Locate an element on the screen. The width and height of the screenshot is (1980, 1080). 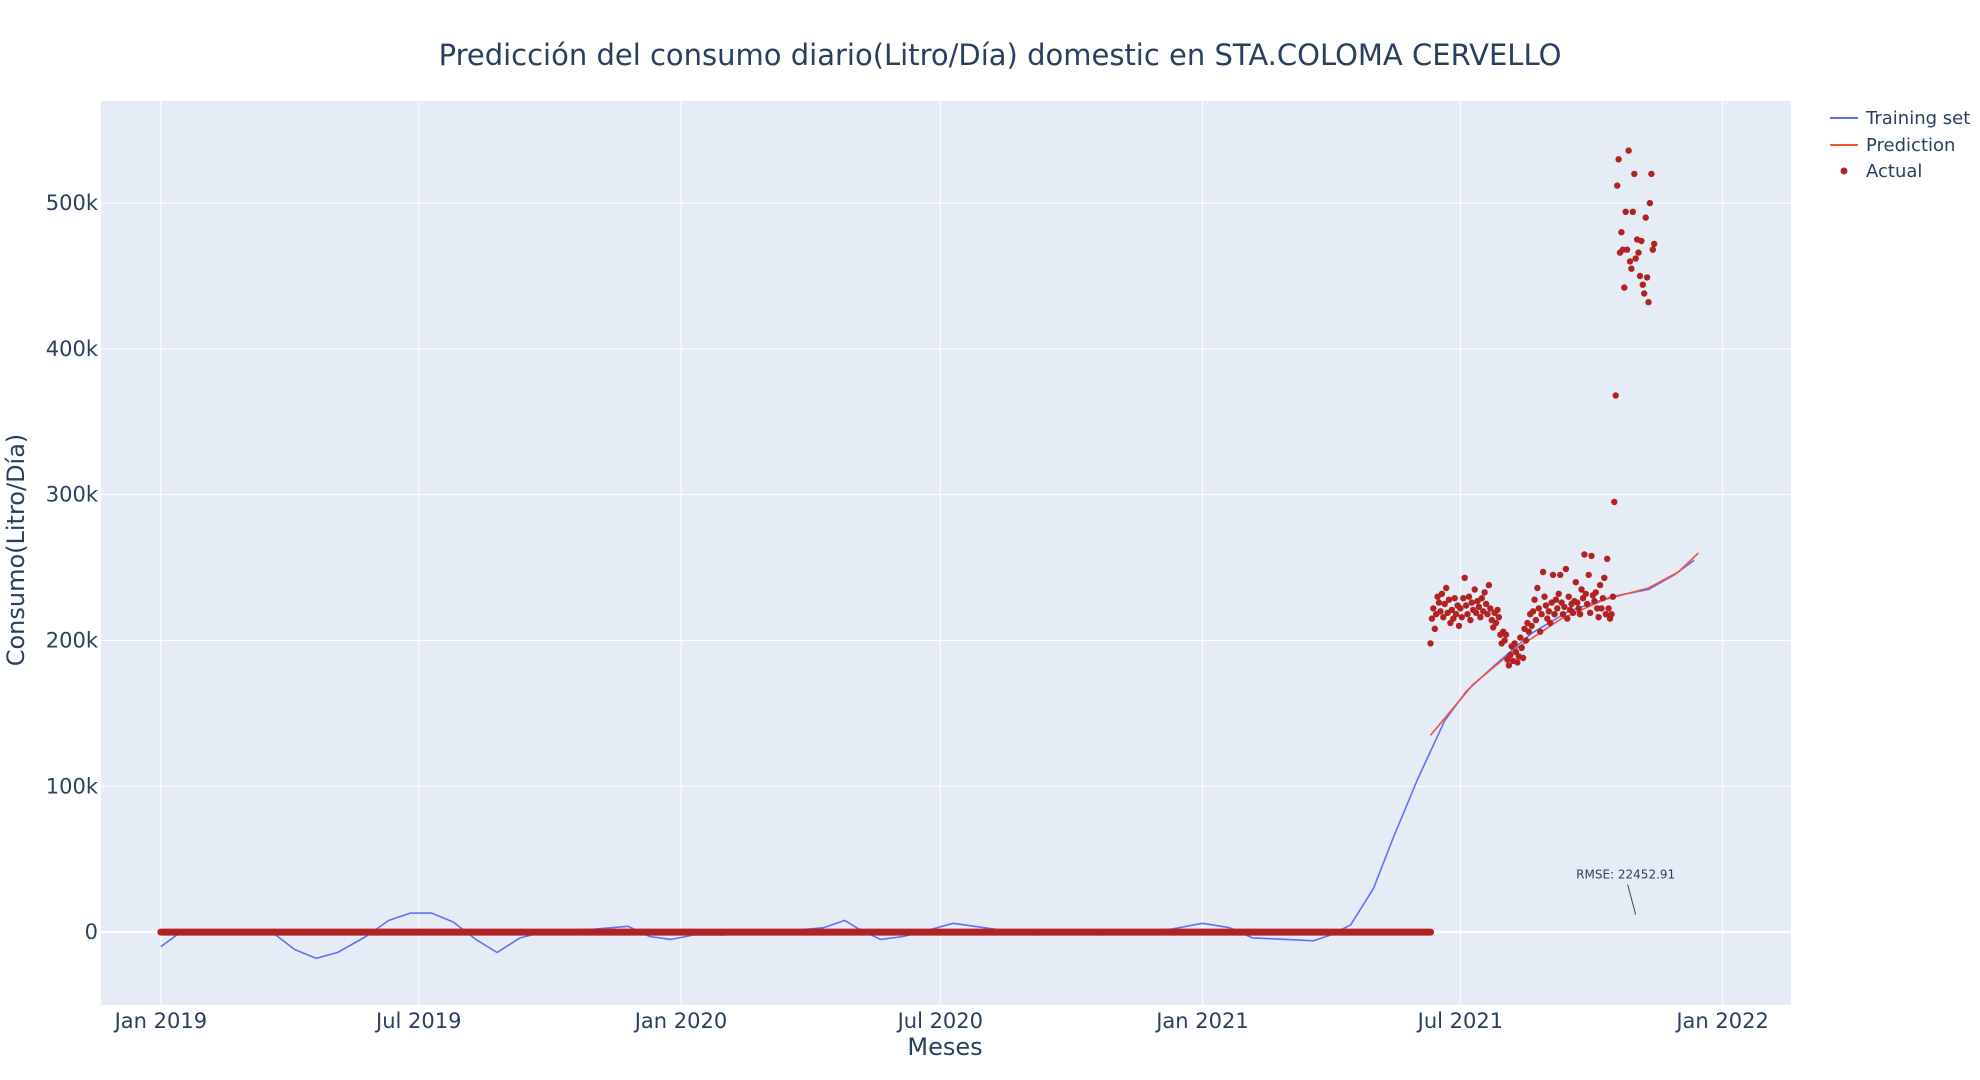
legend-item-prediction: Prediction is located at coordinates (1892, 145).